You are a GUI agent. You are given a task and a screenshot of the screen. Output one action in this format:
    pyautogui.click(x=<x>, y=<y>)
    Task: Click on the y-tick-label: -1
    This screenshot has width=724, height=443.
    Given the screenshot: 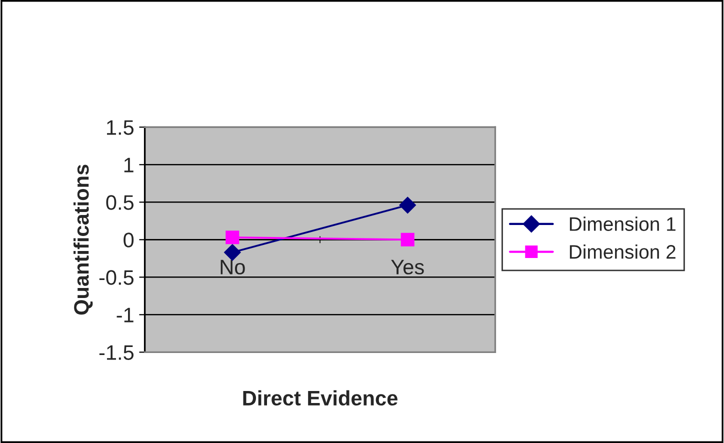 What is the action you would take?
    pyautogui.click(x=125, y=315)
    